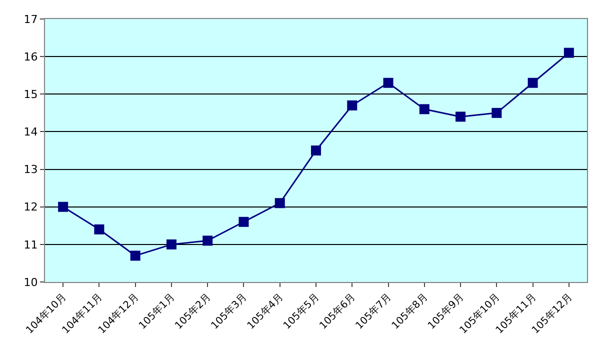 This screenshot has width=600, height=348. What do you see at coordinates (31, 94) in the screenshot?
I see `y-tick-label: 15` at bounding box center [31, 94].